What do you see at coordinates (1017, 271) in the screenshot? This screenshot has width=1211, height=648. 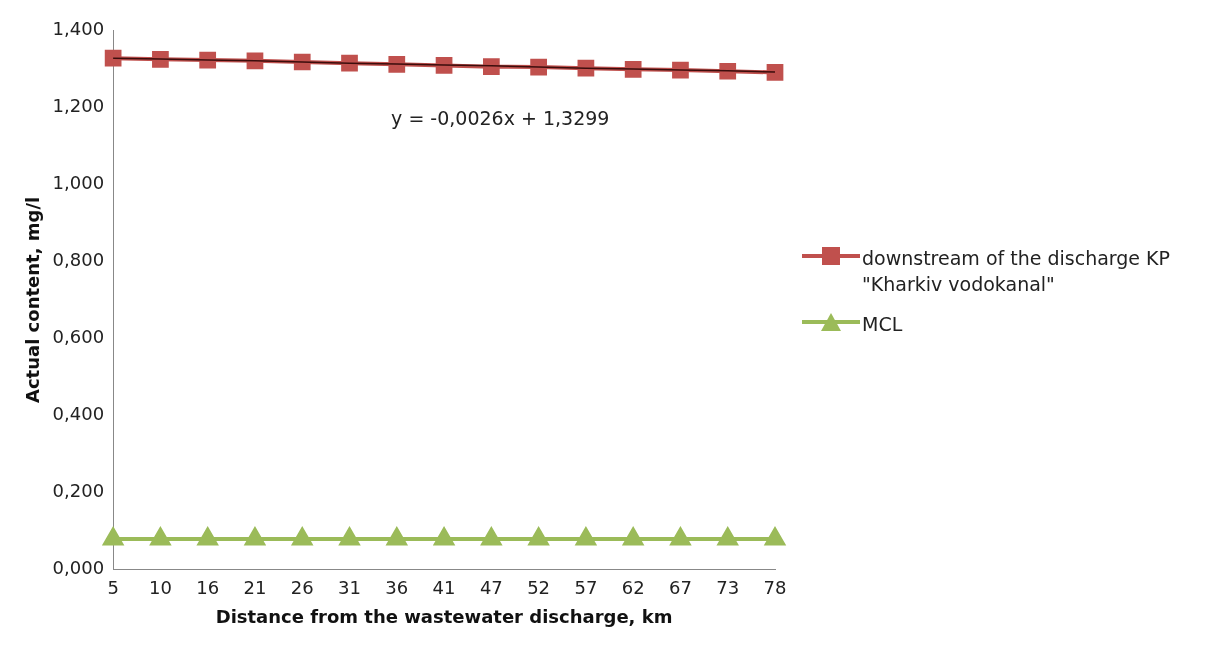 I see `legend-label: downstream of the discharge KP "Kharkiv vodokanal"` at bounding box center [1017, 271].